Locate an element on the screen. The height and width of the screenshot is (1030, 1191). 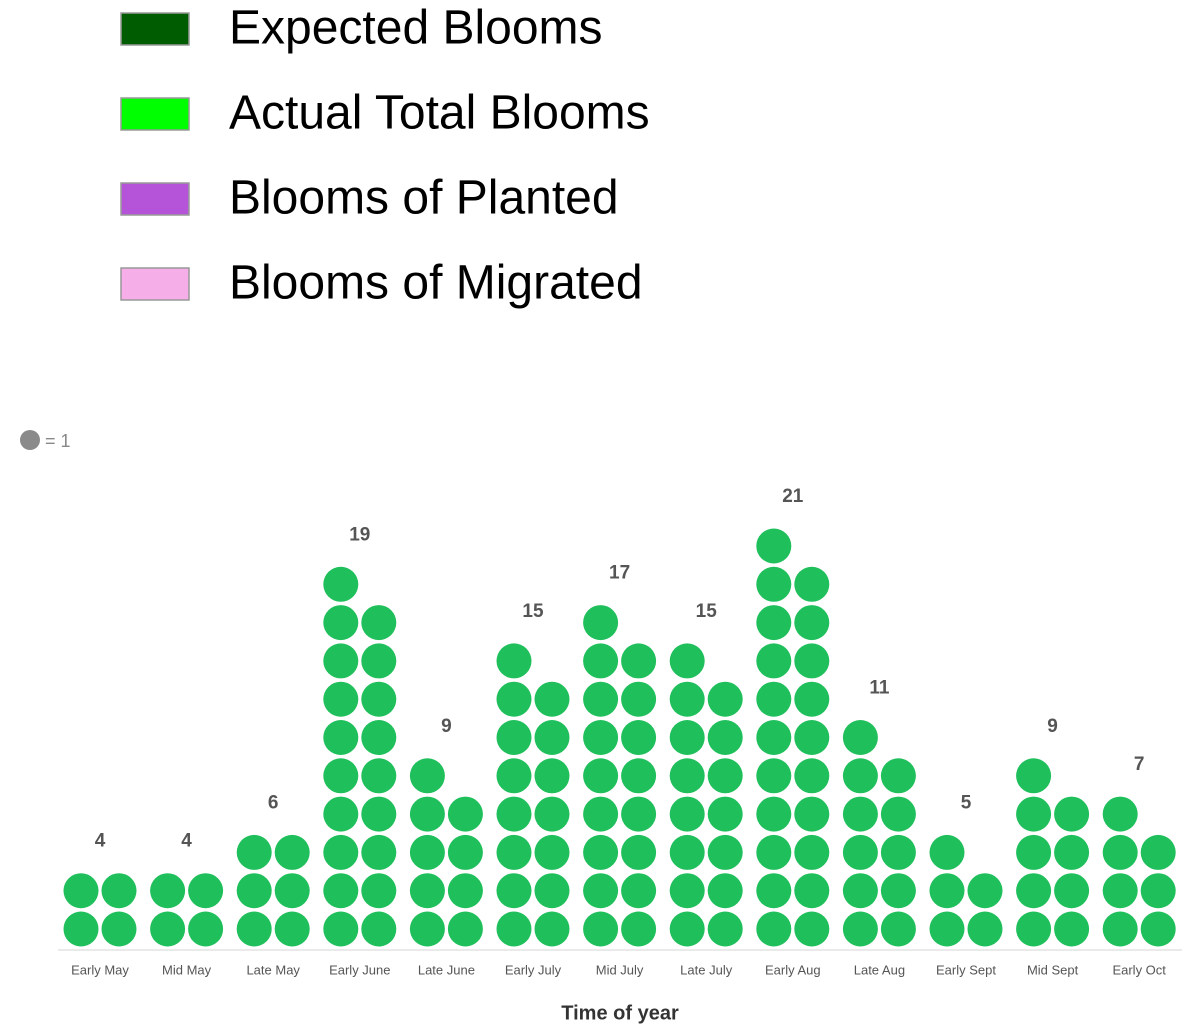
x-tick-label: Early Sept is located at coordinates (966, 969).